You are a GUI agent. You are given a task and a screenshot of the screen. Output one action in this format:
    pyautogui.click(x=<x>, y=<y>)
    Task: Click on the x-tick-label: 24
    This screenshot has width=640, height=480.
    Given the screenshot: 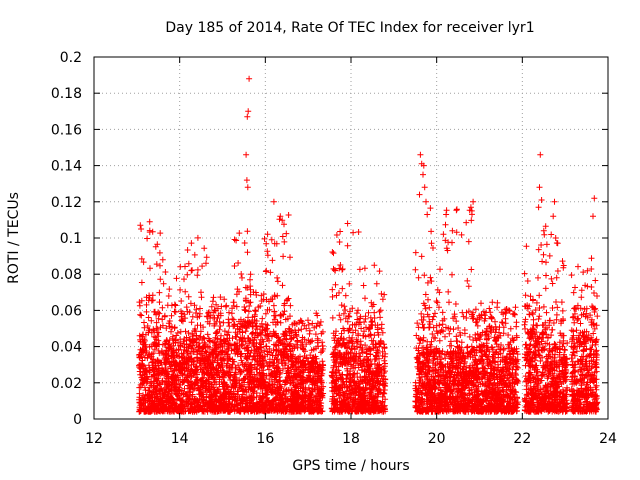 What is the action you would take?
    pyautogui.click(x=608, y=439)
    